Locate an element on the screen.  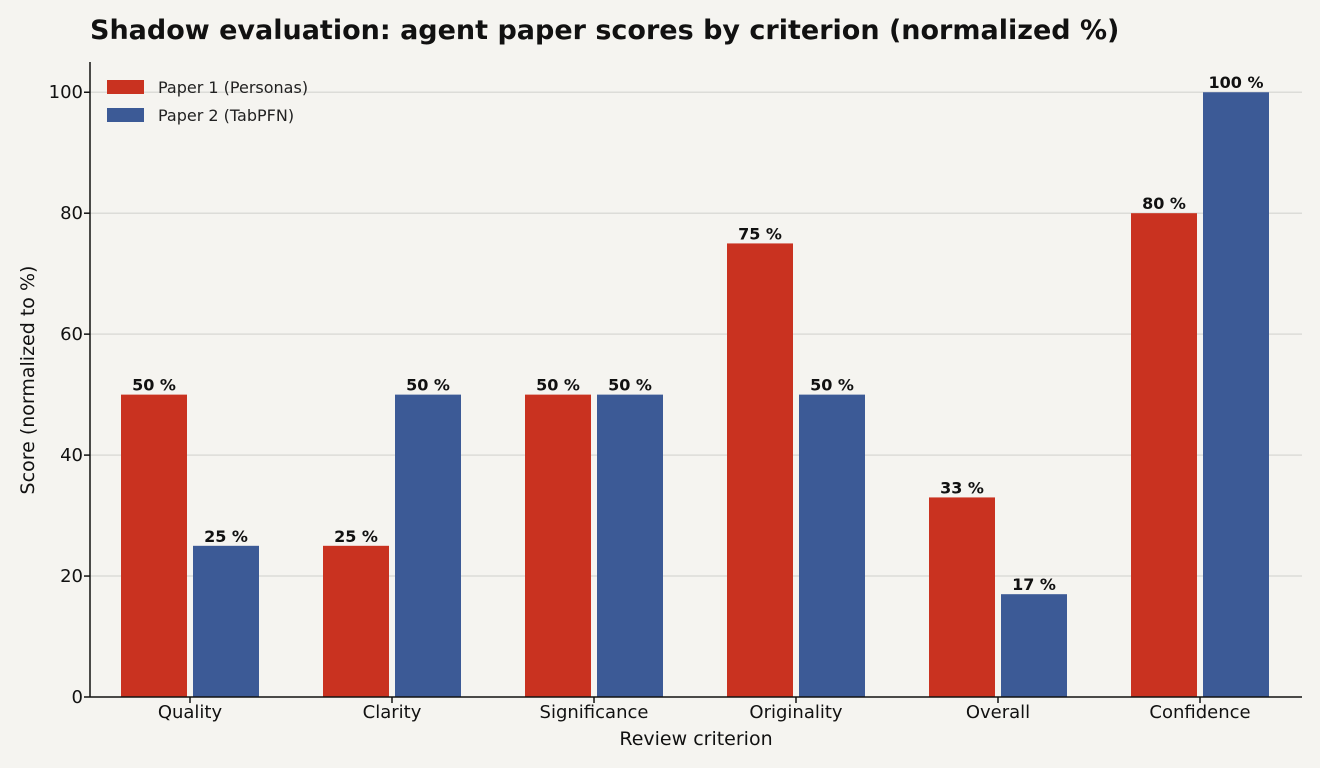
y-tick-label-80: 80 is located at coordinates (71, 213).